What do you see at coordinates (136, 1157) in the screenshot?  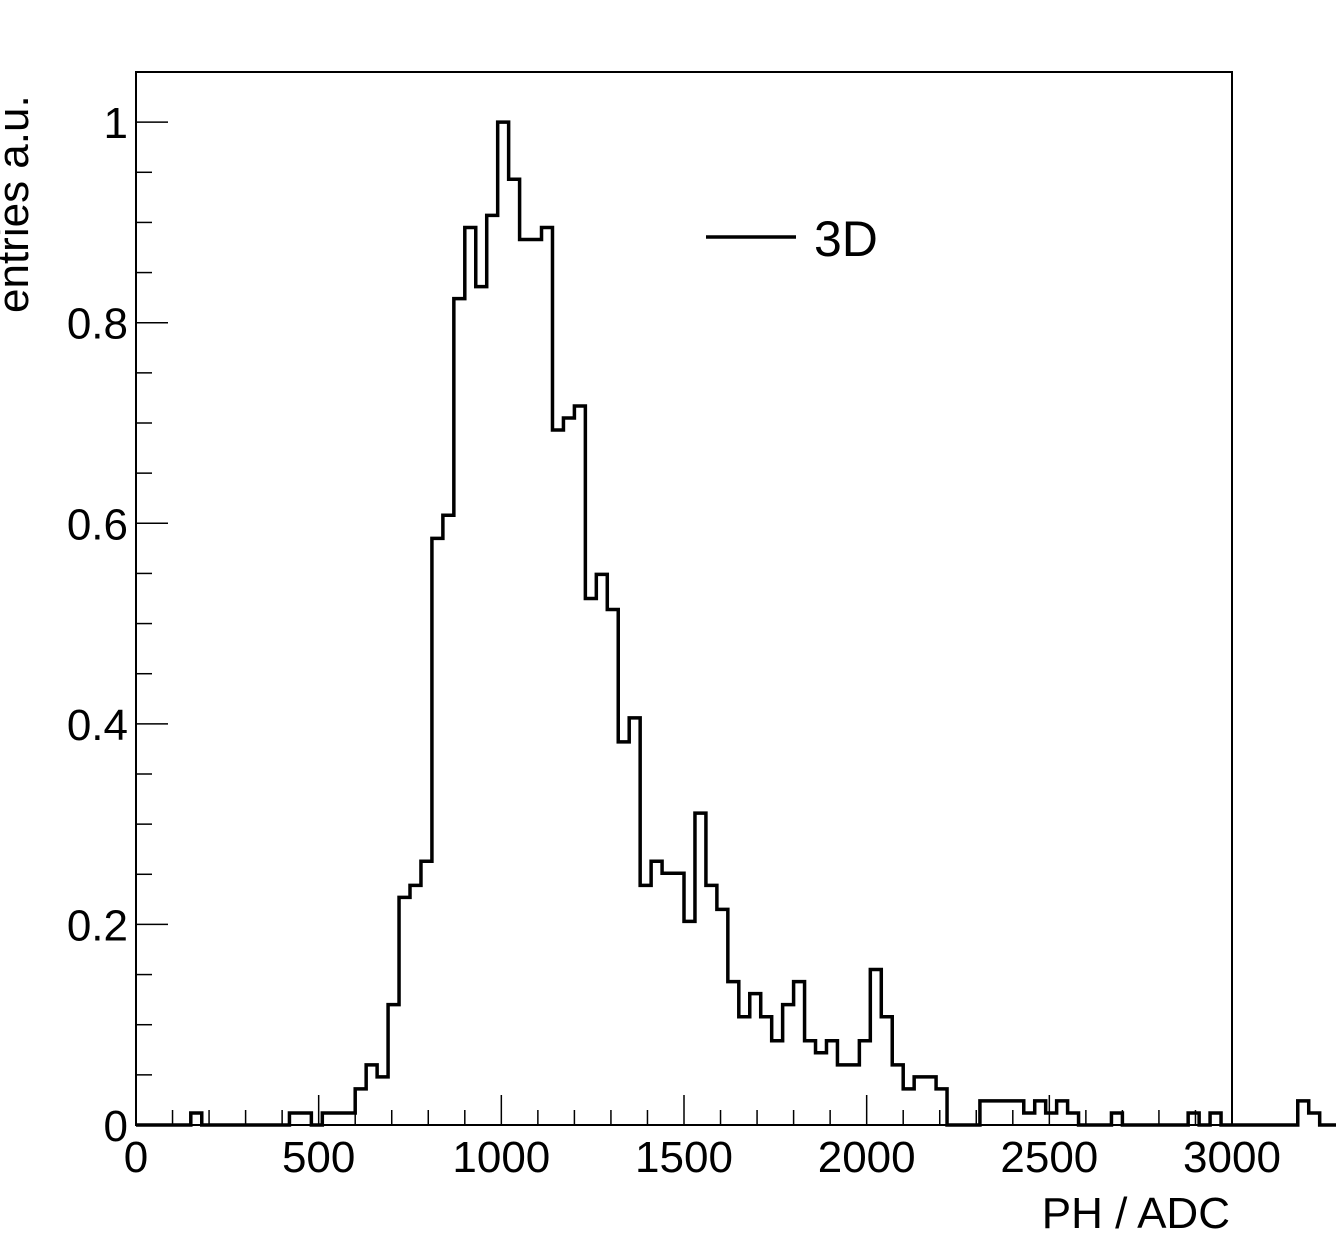 I see `x-tick-label: 0` at bounding box center [136, 1157].